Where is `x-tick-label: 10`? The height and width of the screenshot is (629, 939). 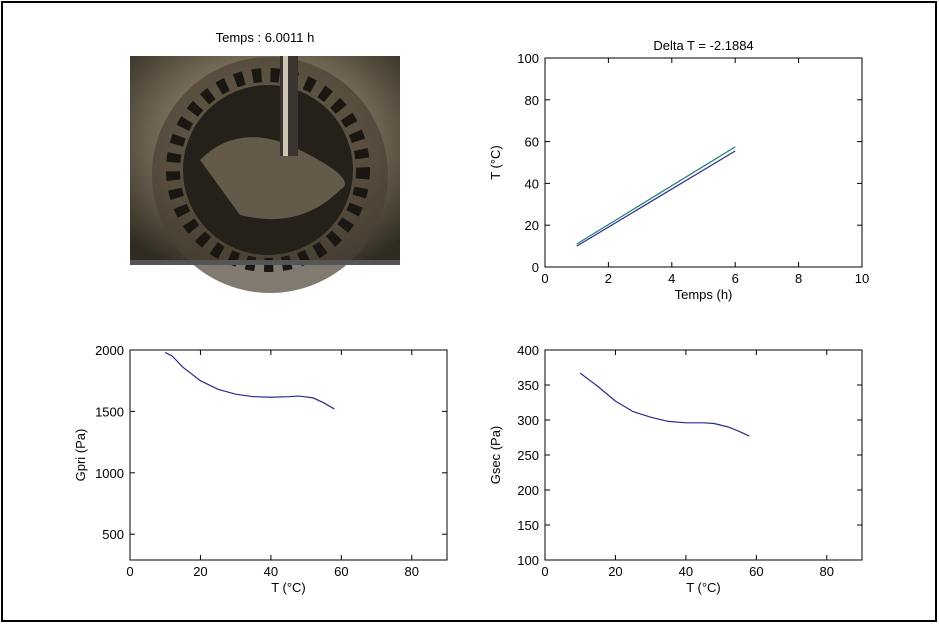 x-tick-label: 10 is located at coordinates (862, 278).